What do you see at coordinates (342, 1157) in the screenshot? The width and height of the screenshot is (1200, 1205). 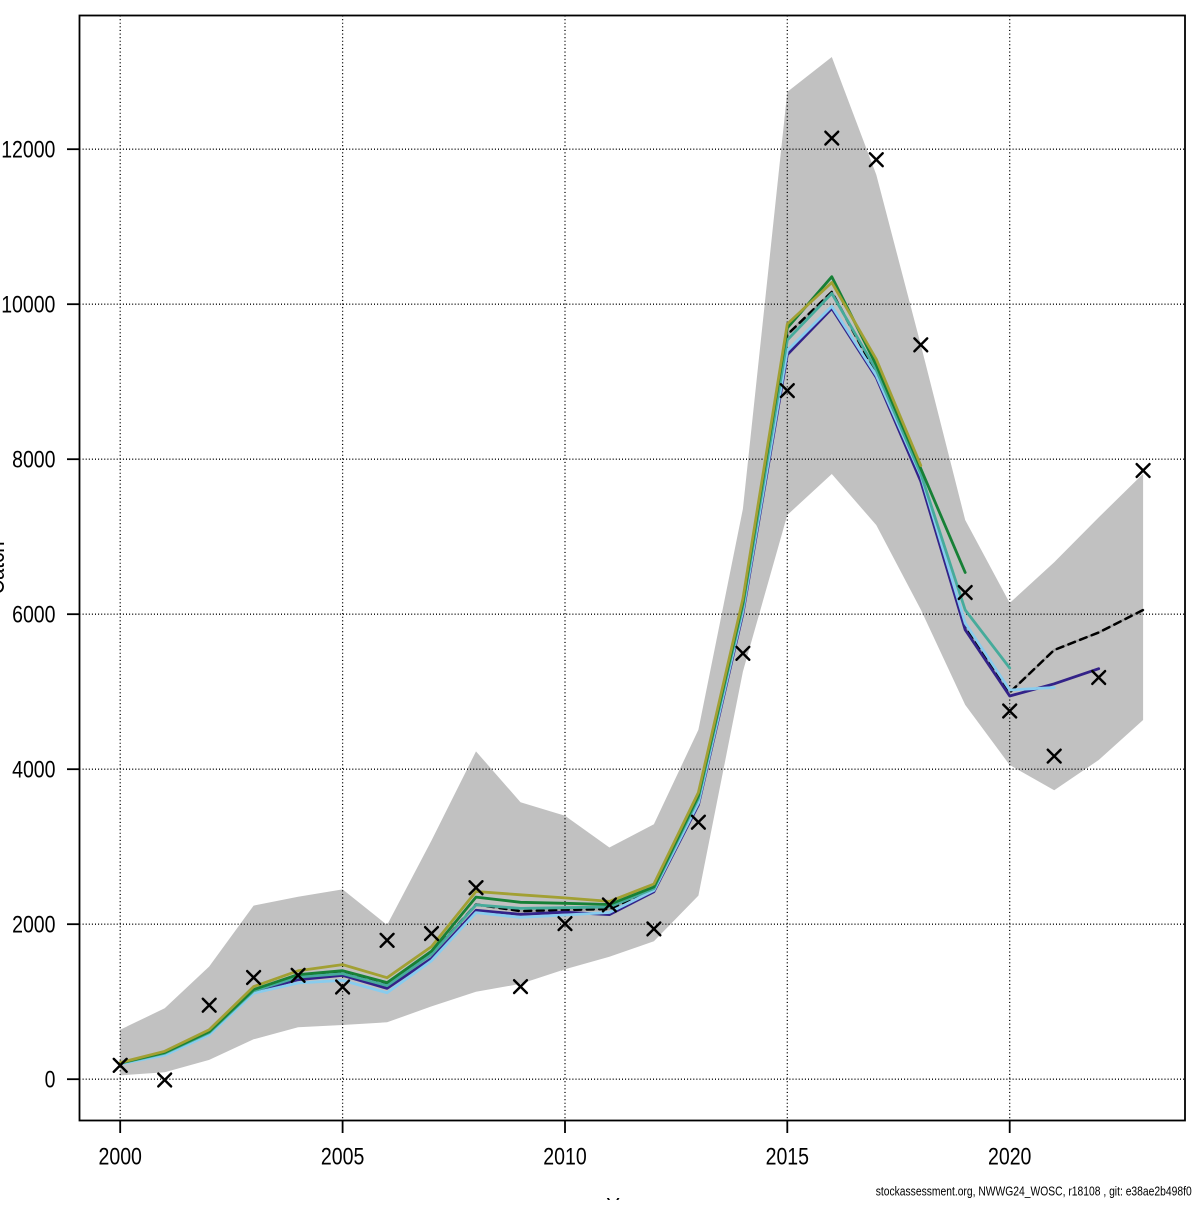 I see `svg-text: 2005` at bounding box center [342, 1157].